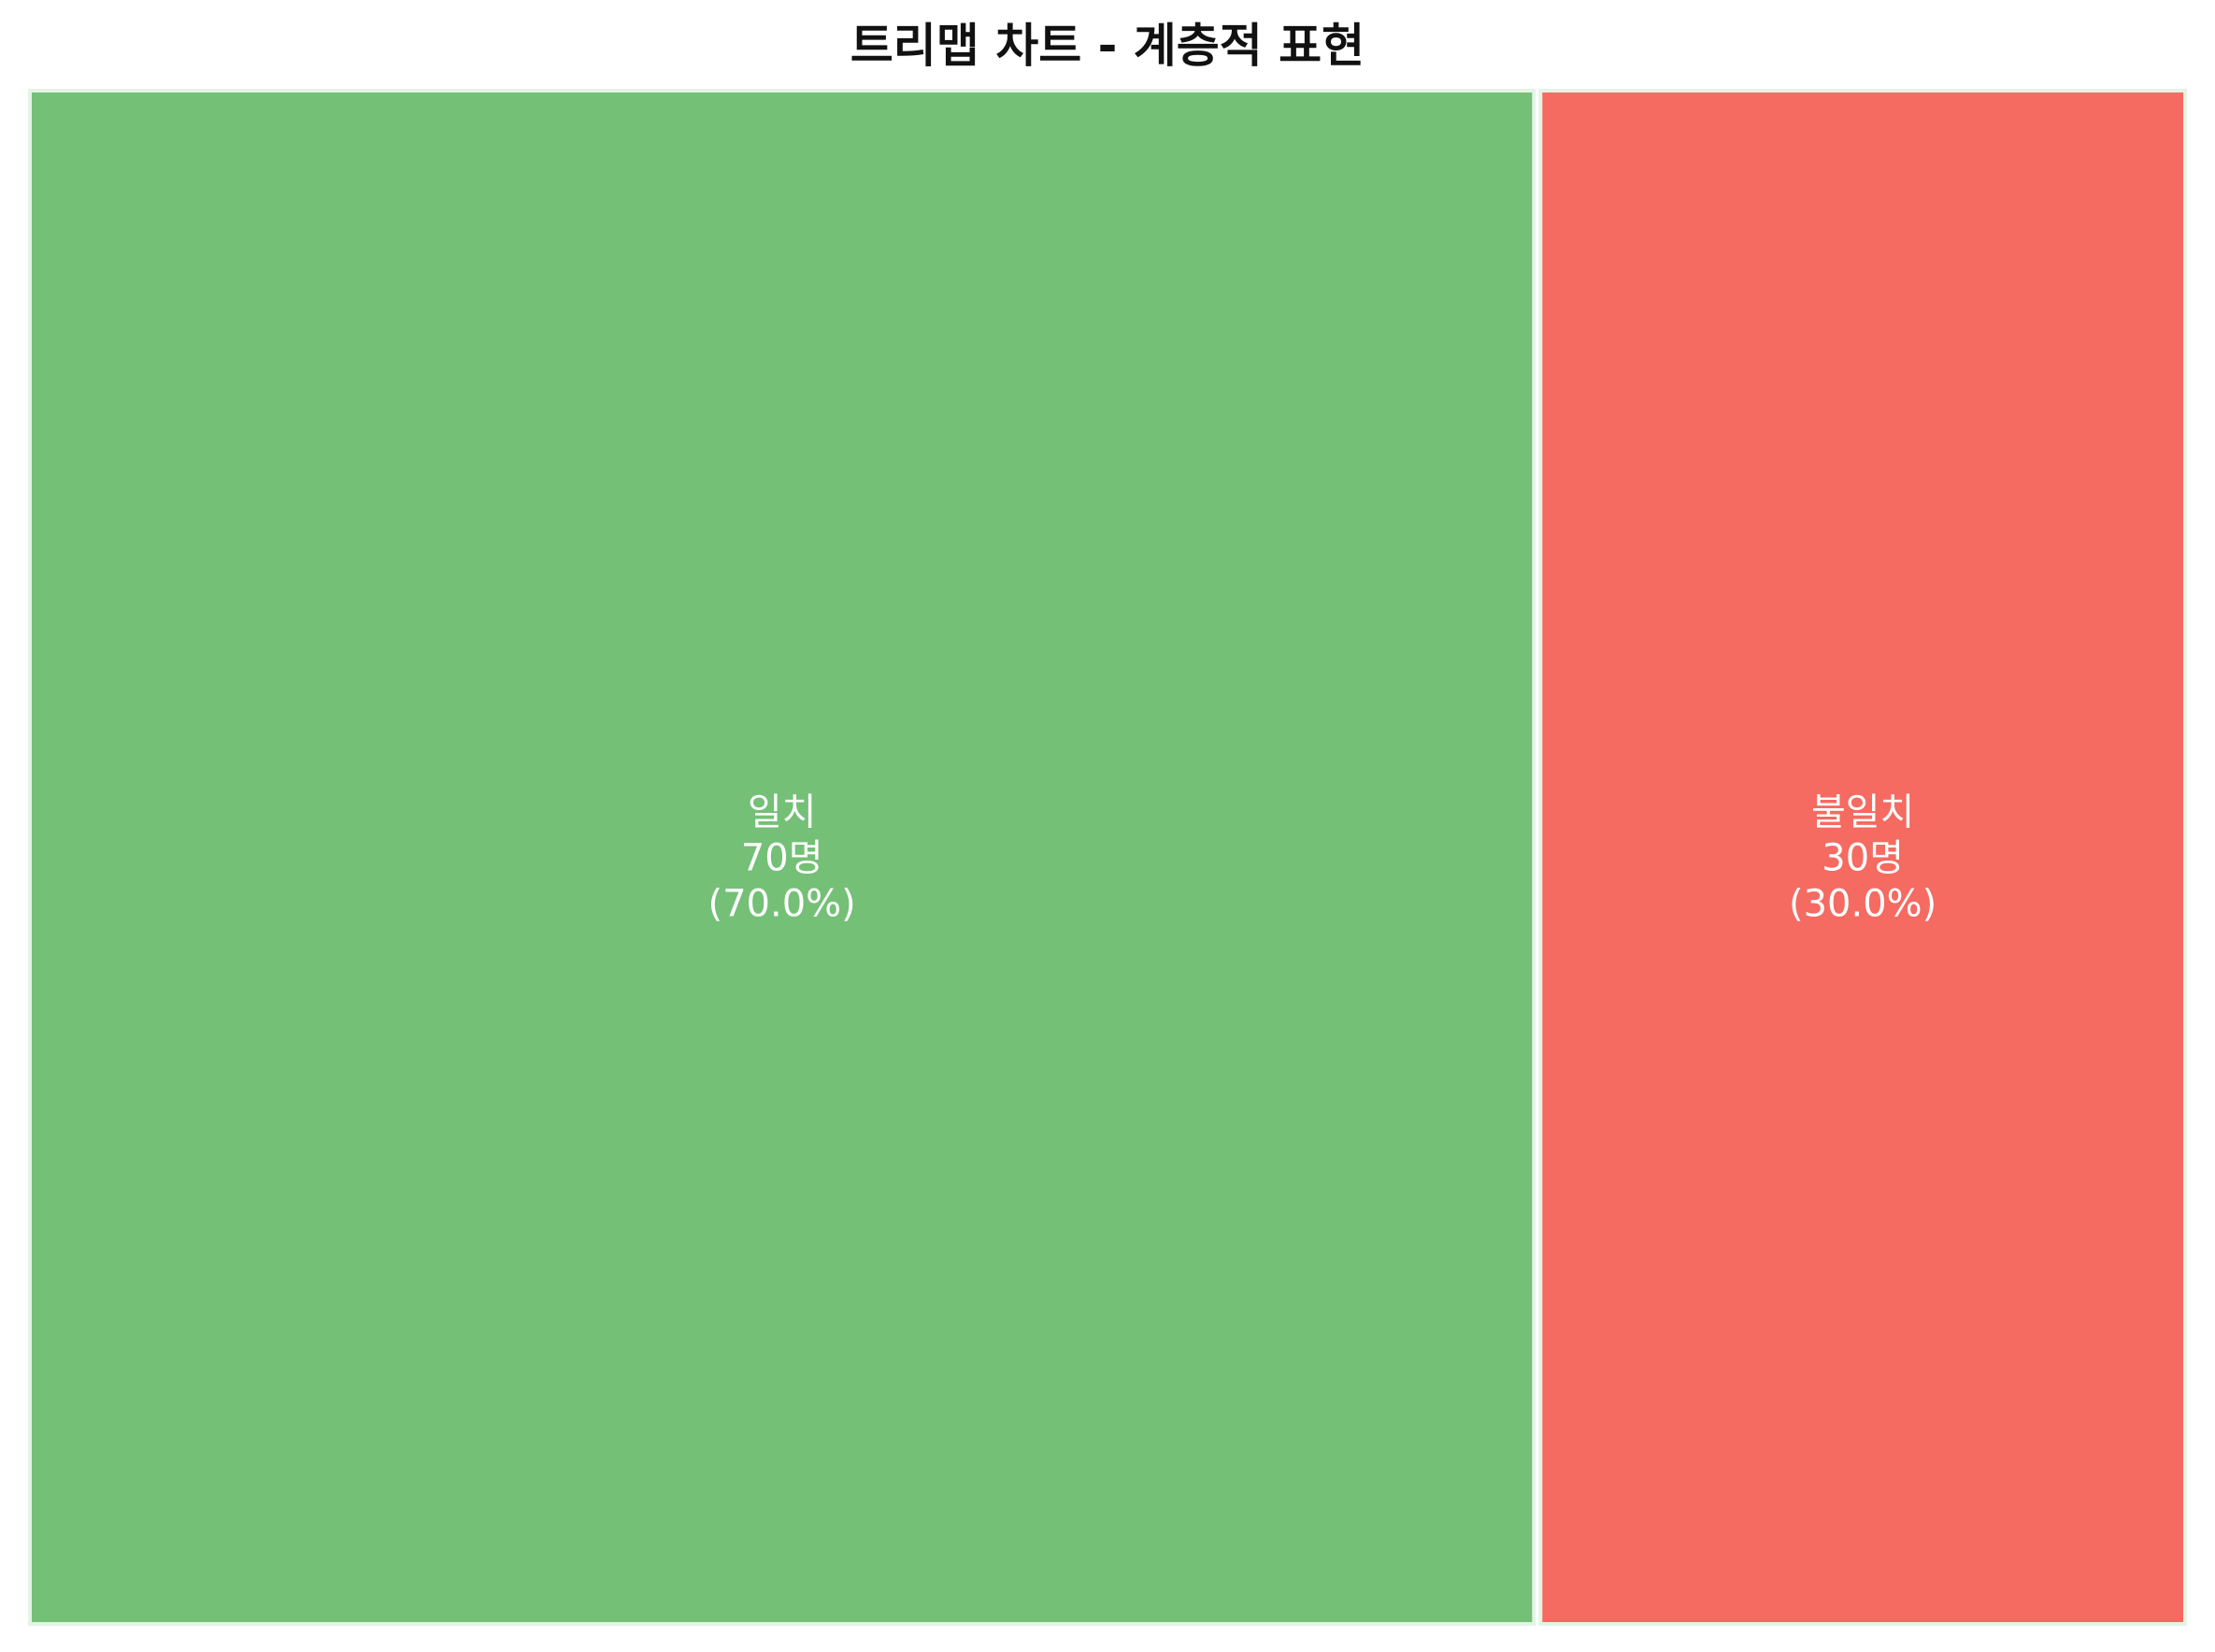  Describe the element at coordinates (783, 813) in the screenshot. I see `tile-name-label: 일치` at that location.